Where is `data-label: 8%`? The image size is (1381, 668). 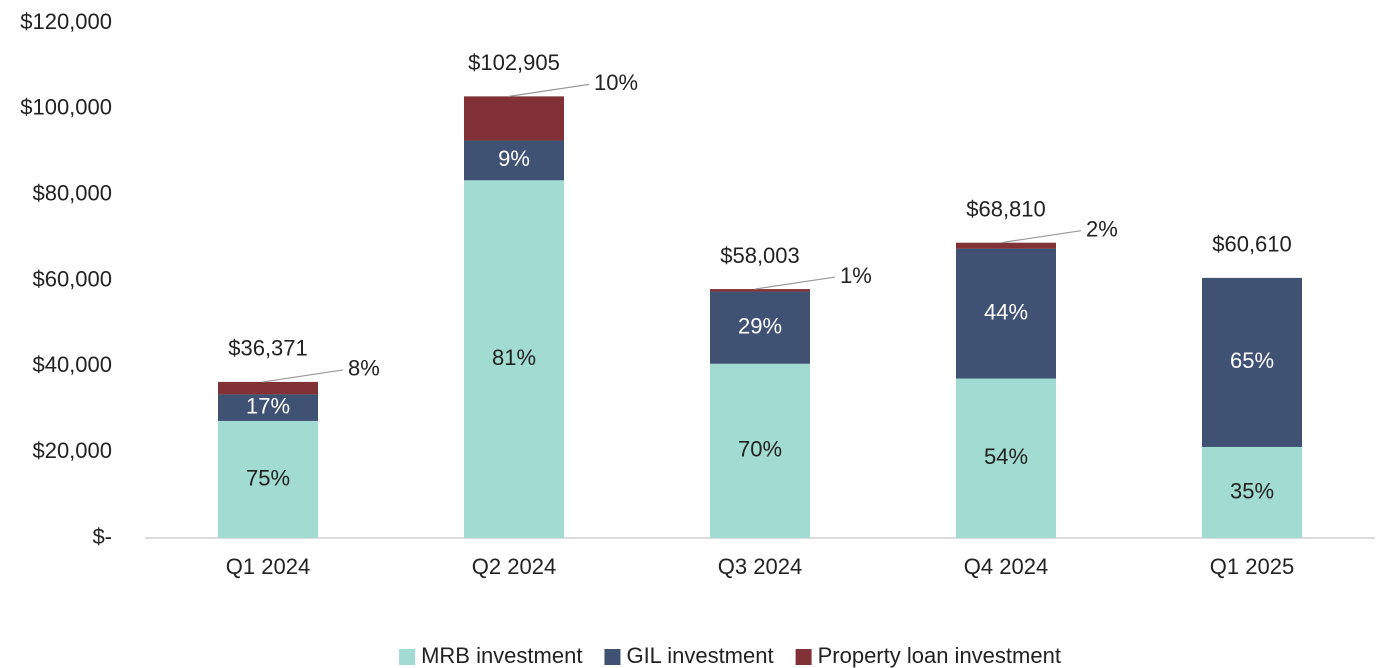
data-label: 8% is located at coordinates (364, 368).